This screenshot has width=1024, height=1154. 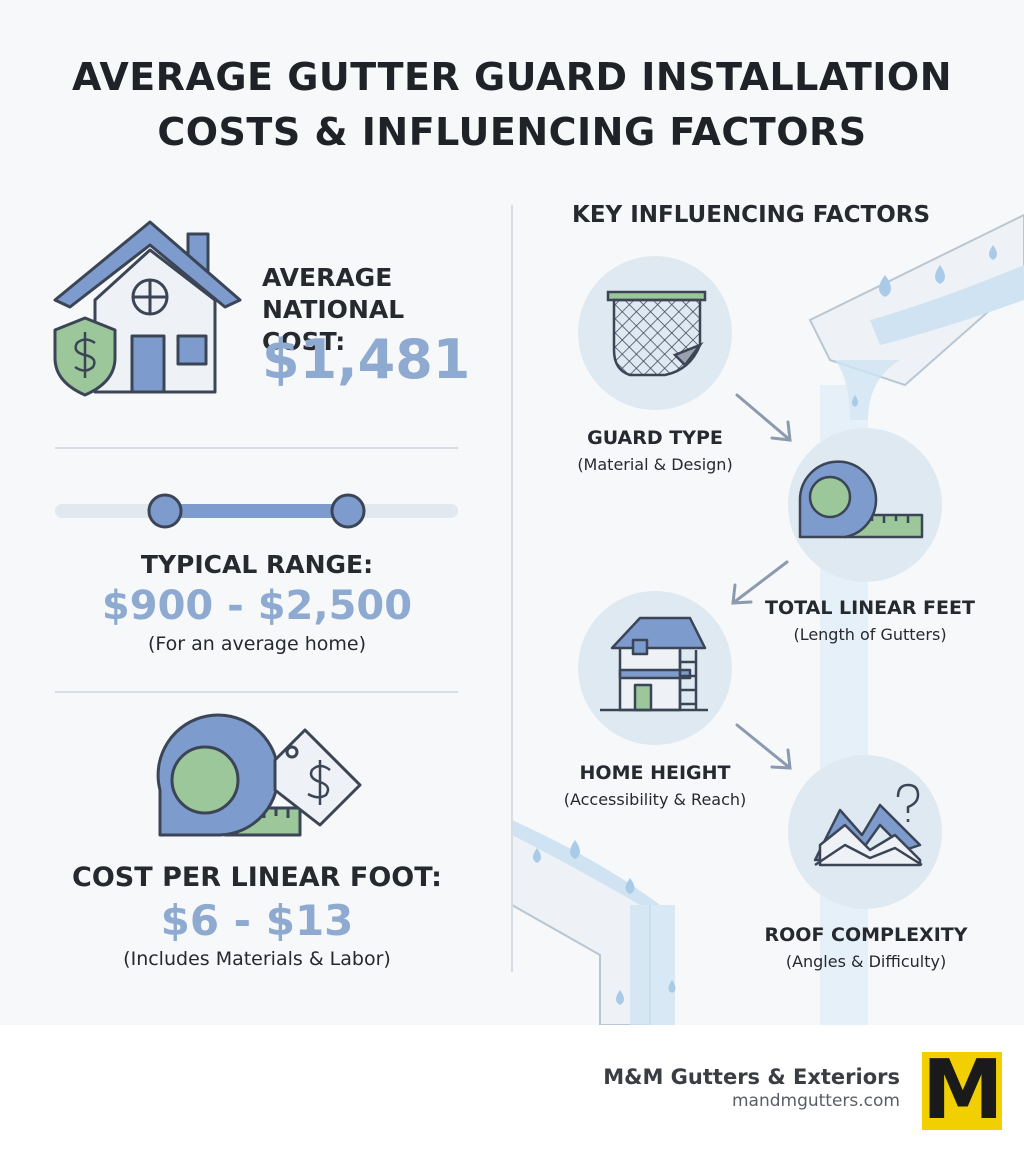 What do you see at coordinates (870, 608) in the screenshot?
I see `factor-label: TOTAL LINEAR FEET` at bounding box center [870, 608].